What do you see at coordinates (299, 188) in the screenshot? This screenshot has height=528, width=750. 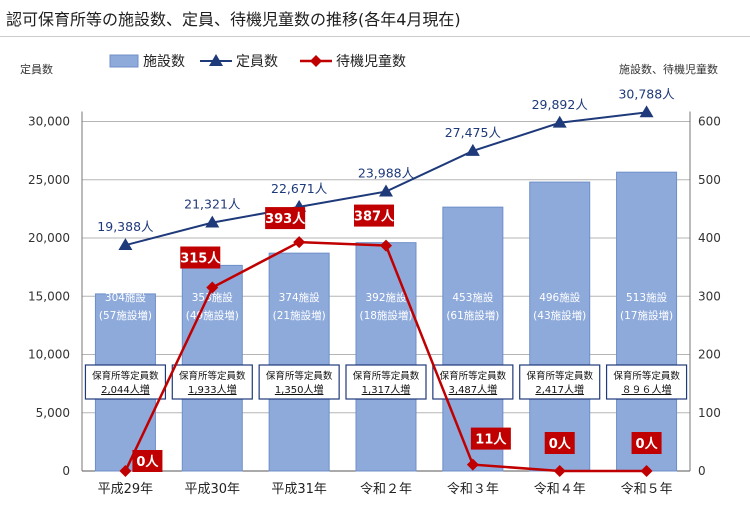 I see `capacity-label: 22,671人` at bounding box center [299, 188].